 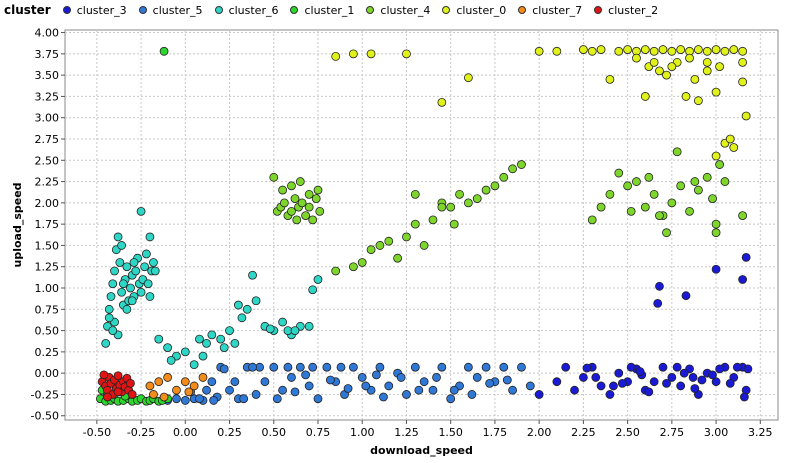 What do you see at coordinates (177, 10) in the screenshot?
I see `legend-label: cluster_5` at bounding box center [177, 10].